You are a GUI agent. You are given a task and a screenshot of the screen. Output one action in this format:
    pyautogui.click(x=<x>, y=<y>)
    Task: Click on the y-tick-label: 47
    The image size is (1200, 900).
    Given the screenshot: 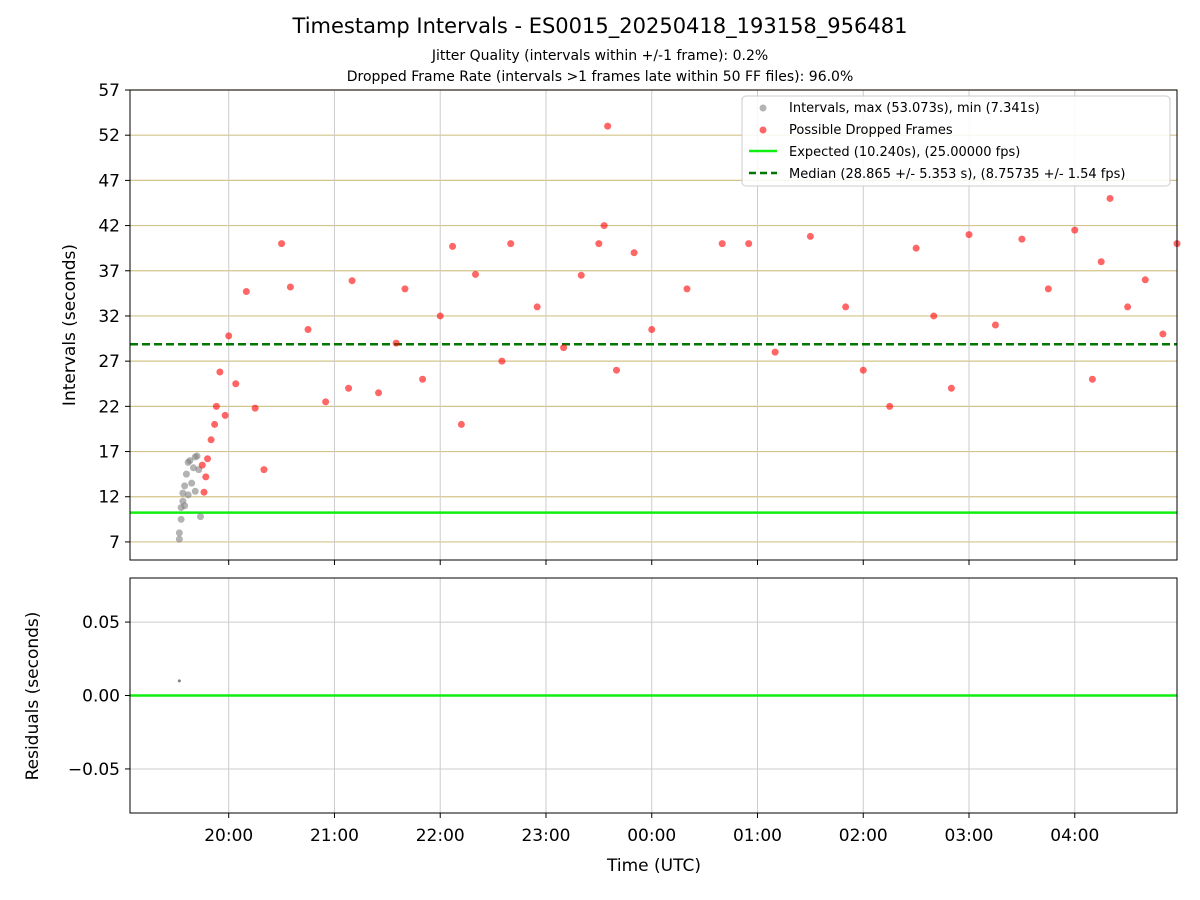 What is the action you would take?
    pyautogui.click(x=109, y=181)
    